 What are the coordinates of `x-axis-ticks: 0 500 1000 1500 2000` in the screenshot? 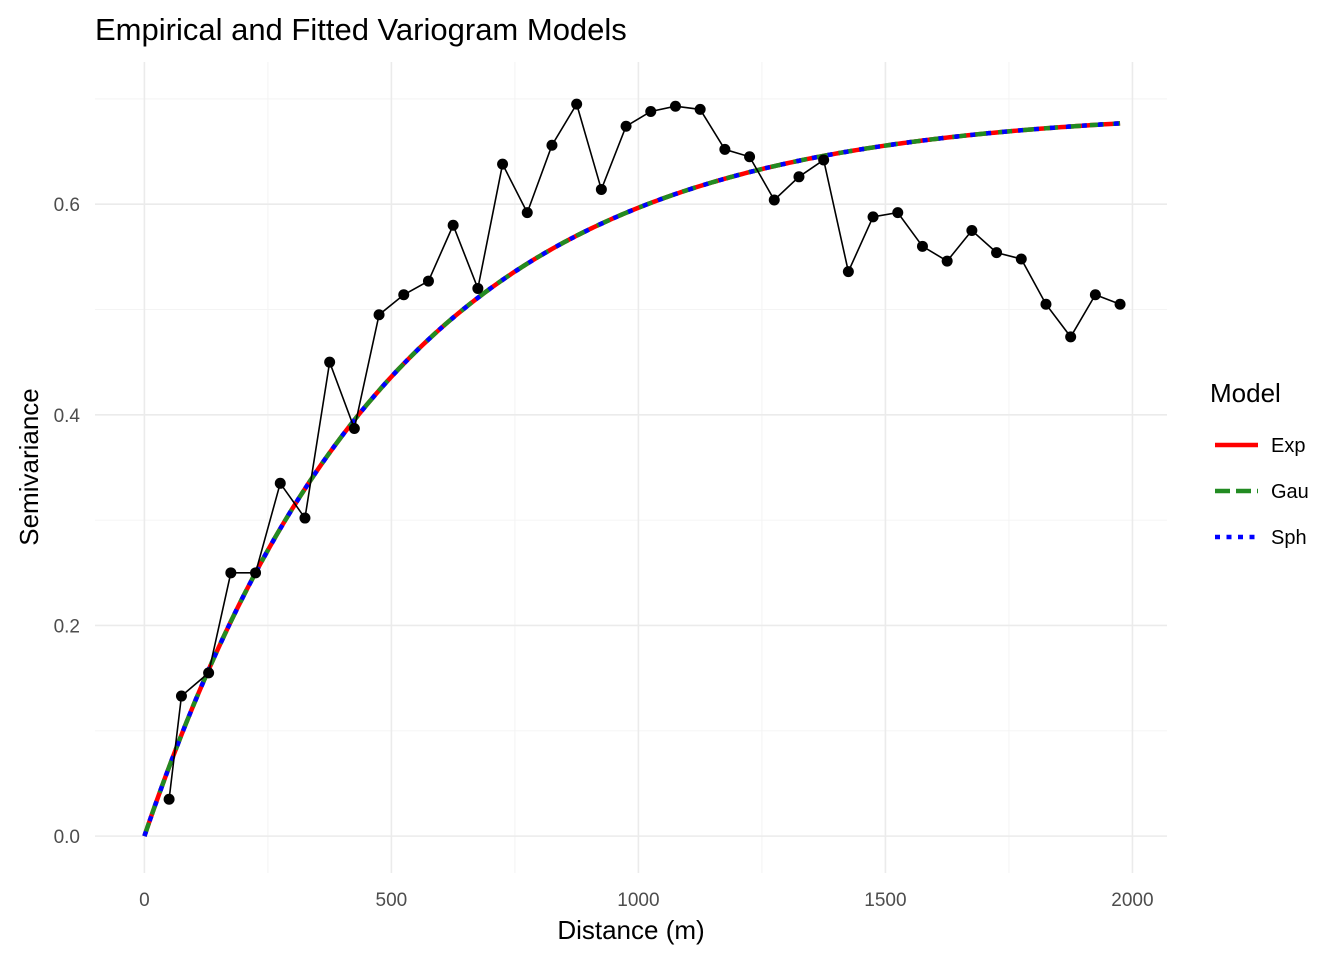 It's located at (646, 900).